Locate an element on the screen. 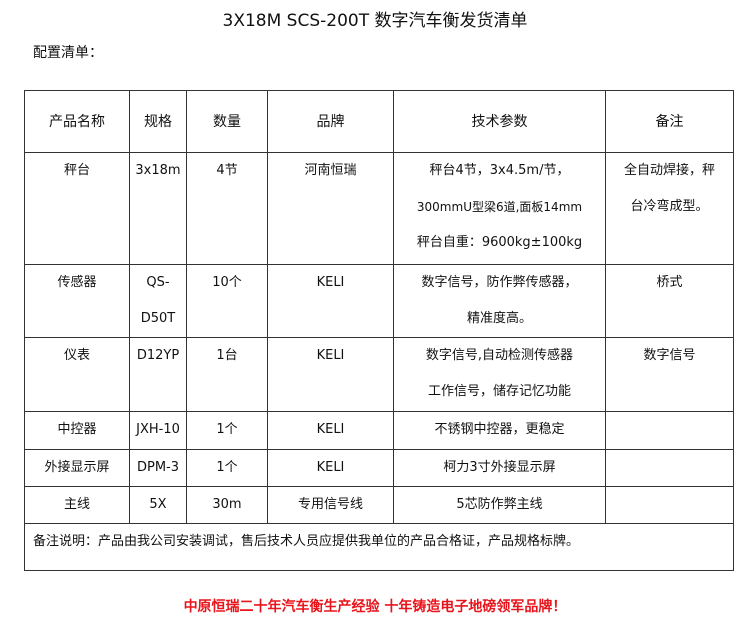 Image resolution: width=750 pixels, height=622 pixels. param-line: 数字信号,自动检测传感器 is located at coordinates (499, 355).